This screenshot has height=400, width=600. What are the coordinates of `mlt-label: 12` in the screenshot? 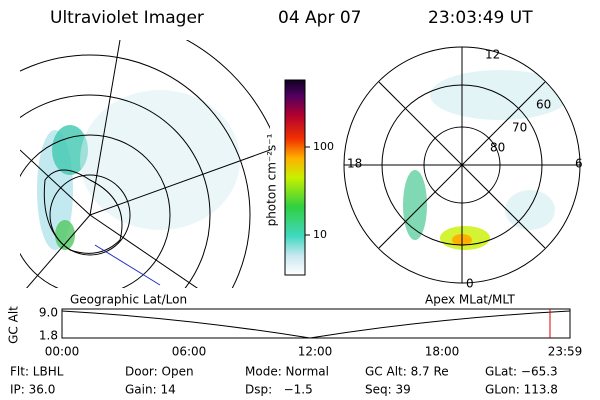 It's located at (492, 55).